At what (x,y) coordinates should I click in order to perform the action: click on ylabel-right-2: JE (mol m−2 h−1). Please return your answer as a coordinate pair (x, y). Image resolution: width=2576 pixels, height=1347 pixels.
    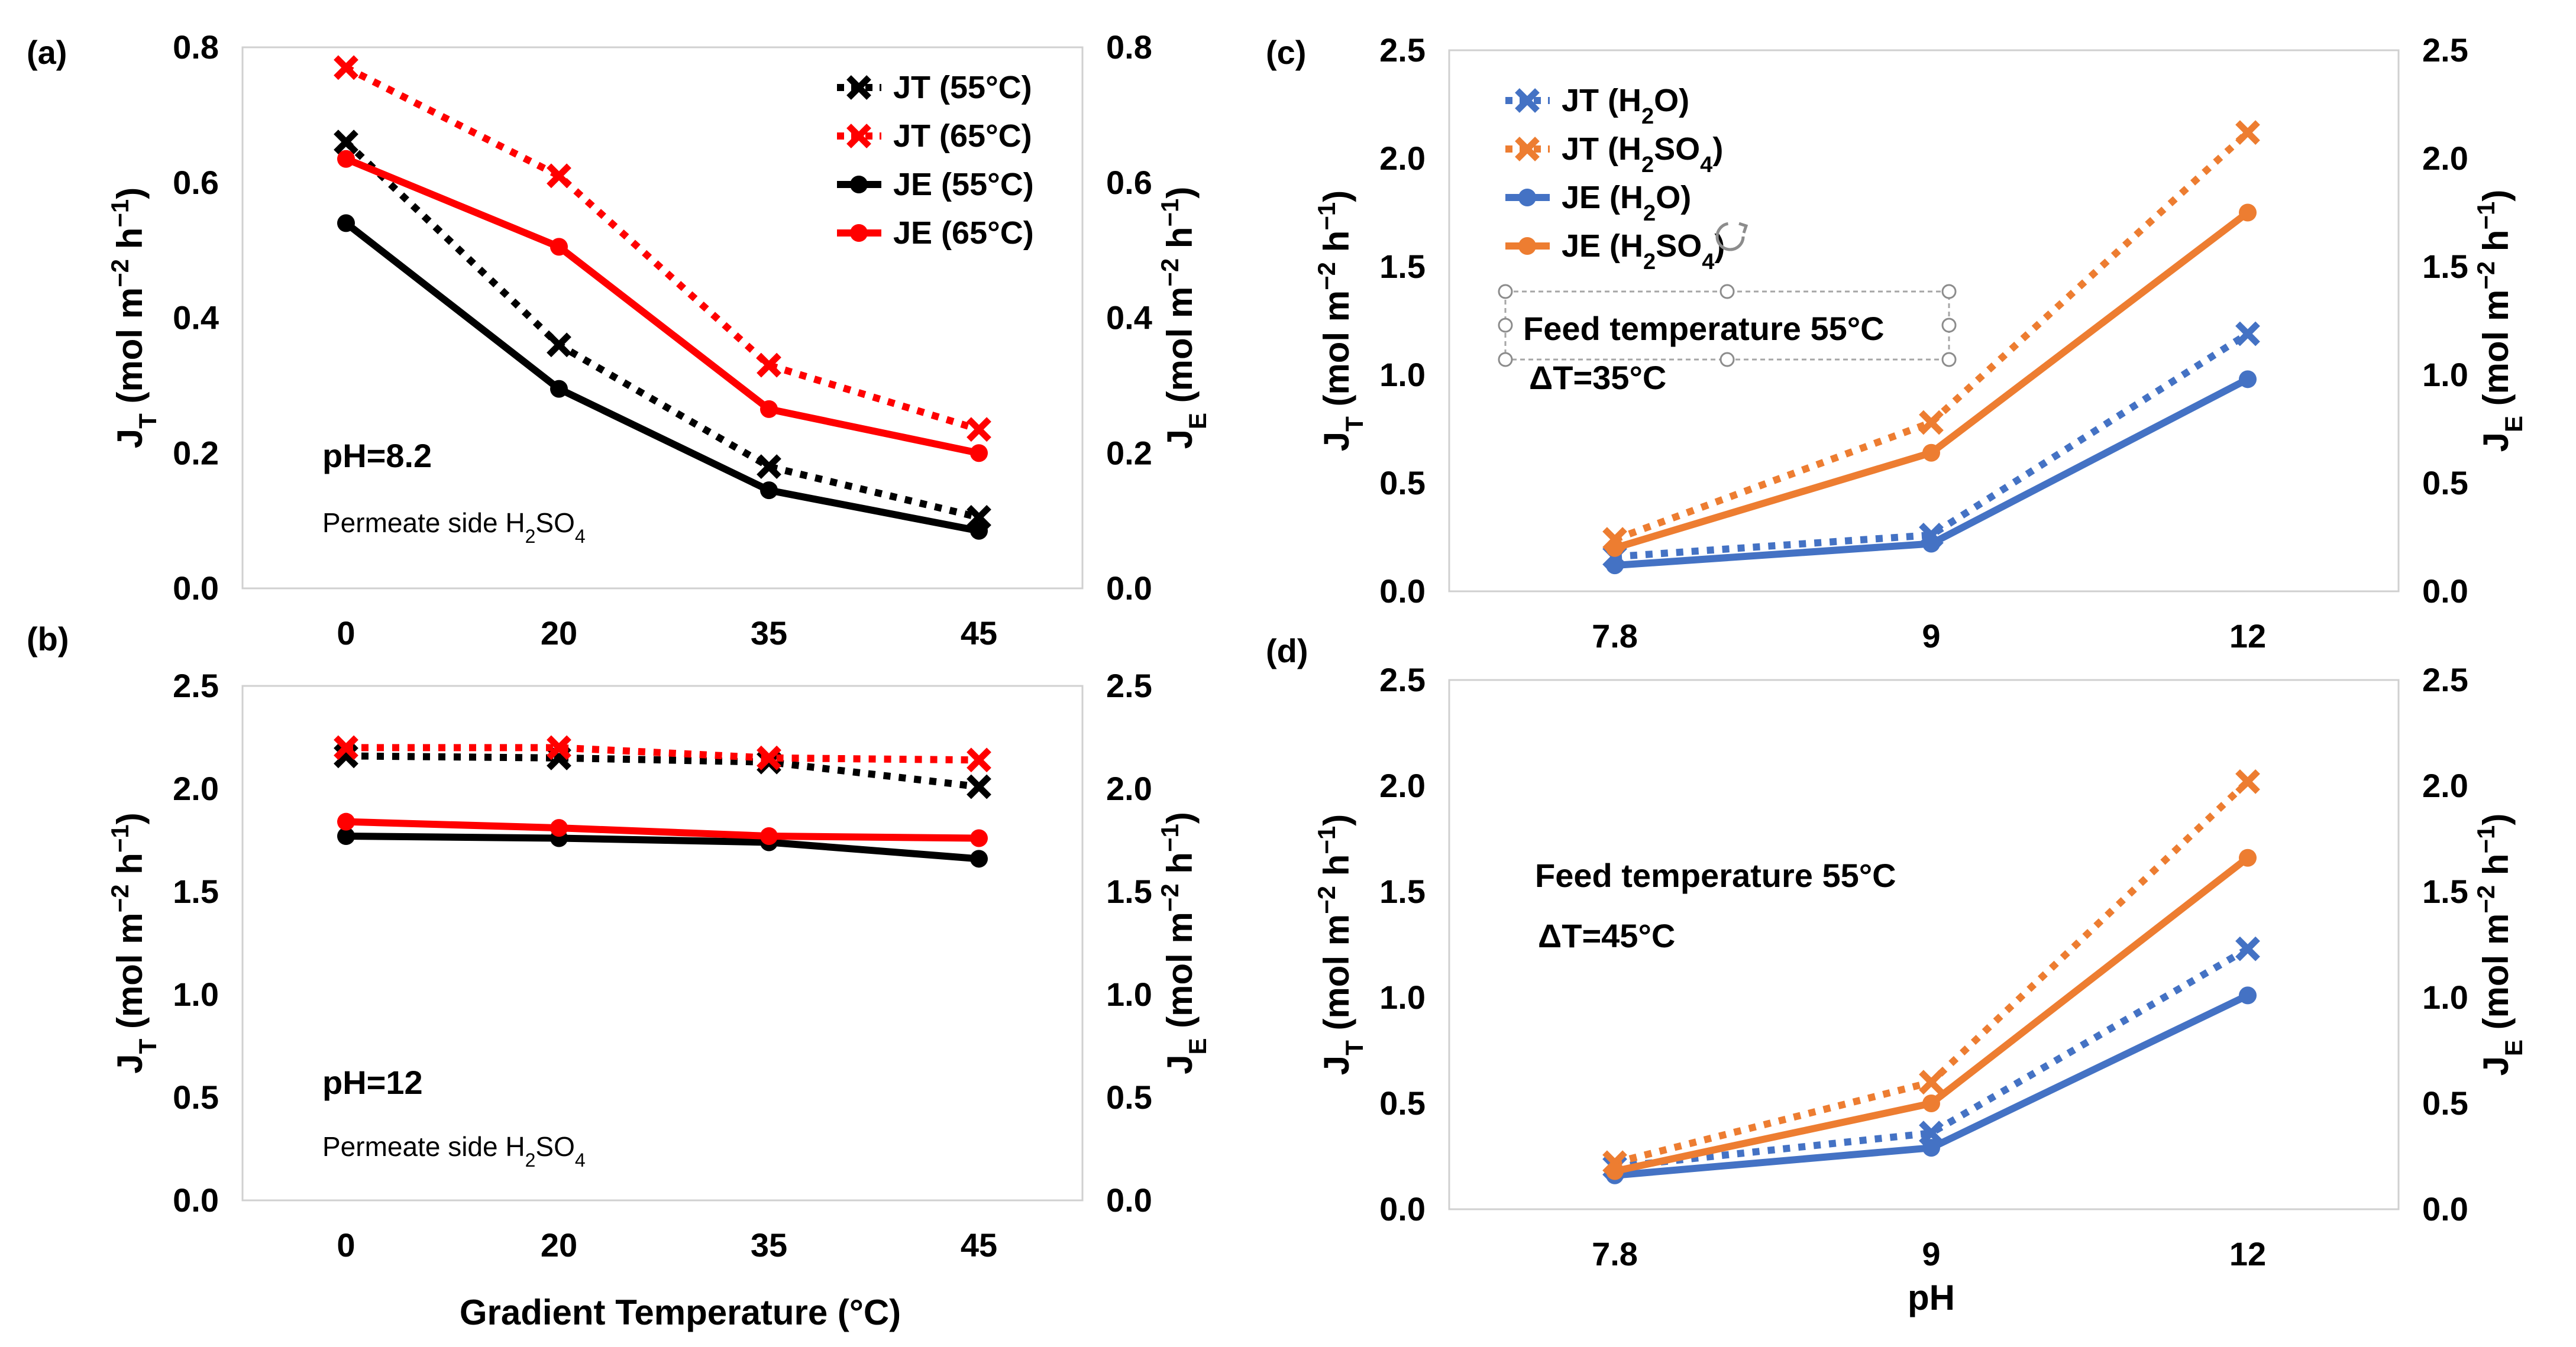
    Looking at the image, I should click on (2499, 321).